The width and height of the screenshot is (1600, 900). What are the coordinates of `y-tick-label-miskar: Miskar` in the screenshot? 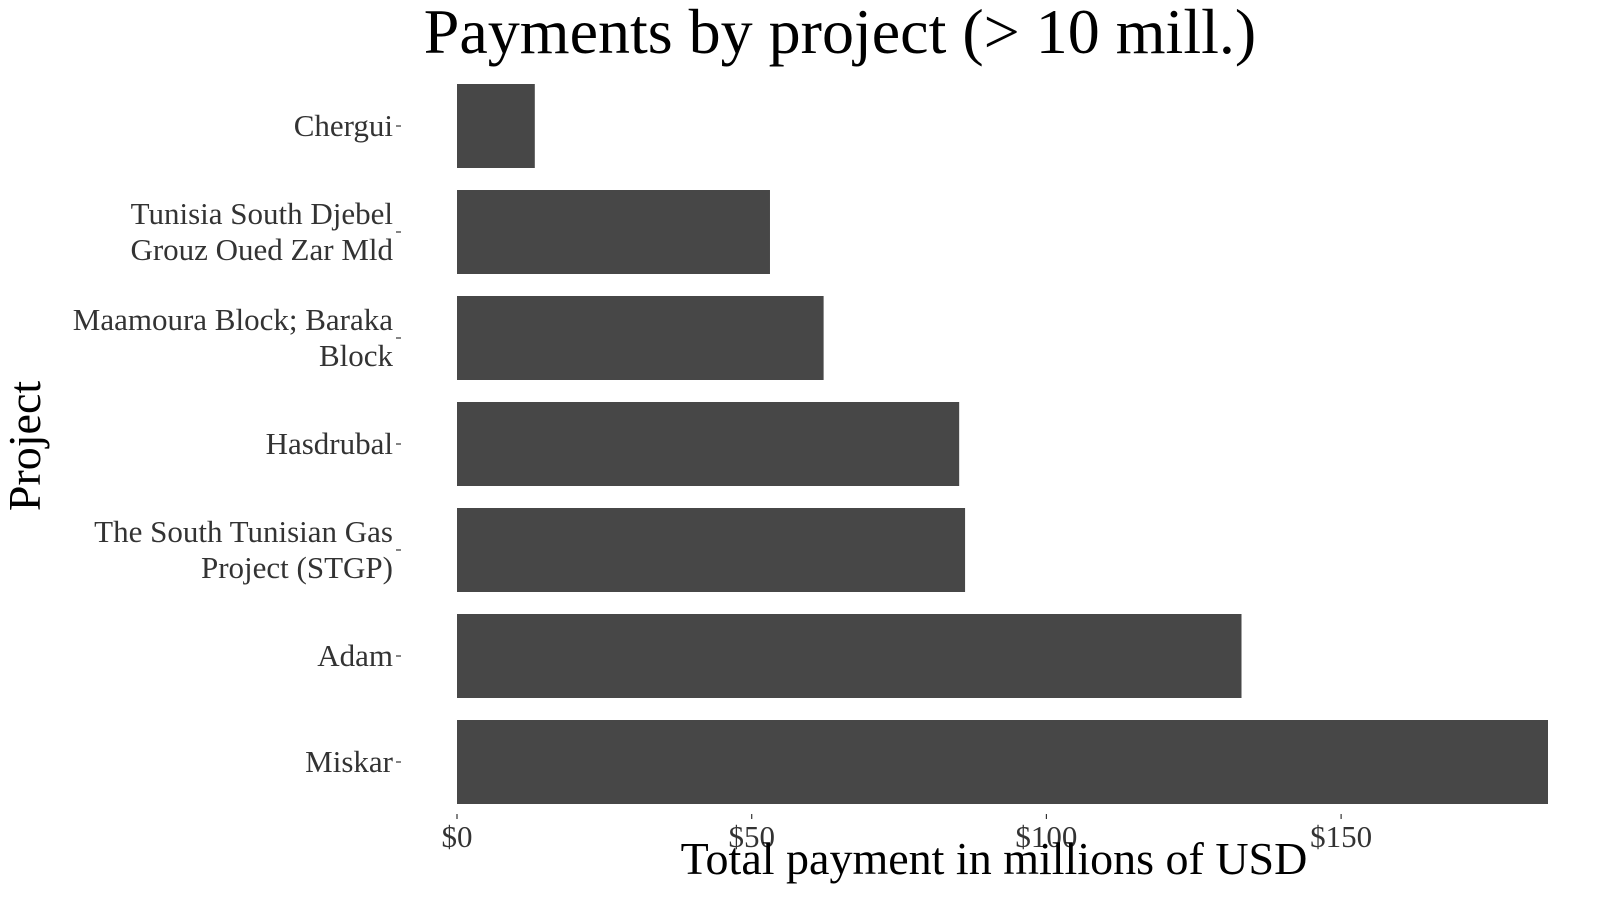 It's located at (349, 761).